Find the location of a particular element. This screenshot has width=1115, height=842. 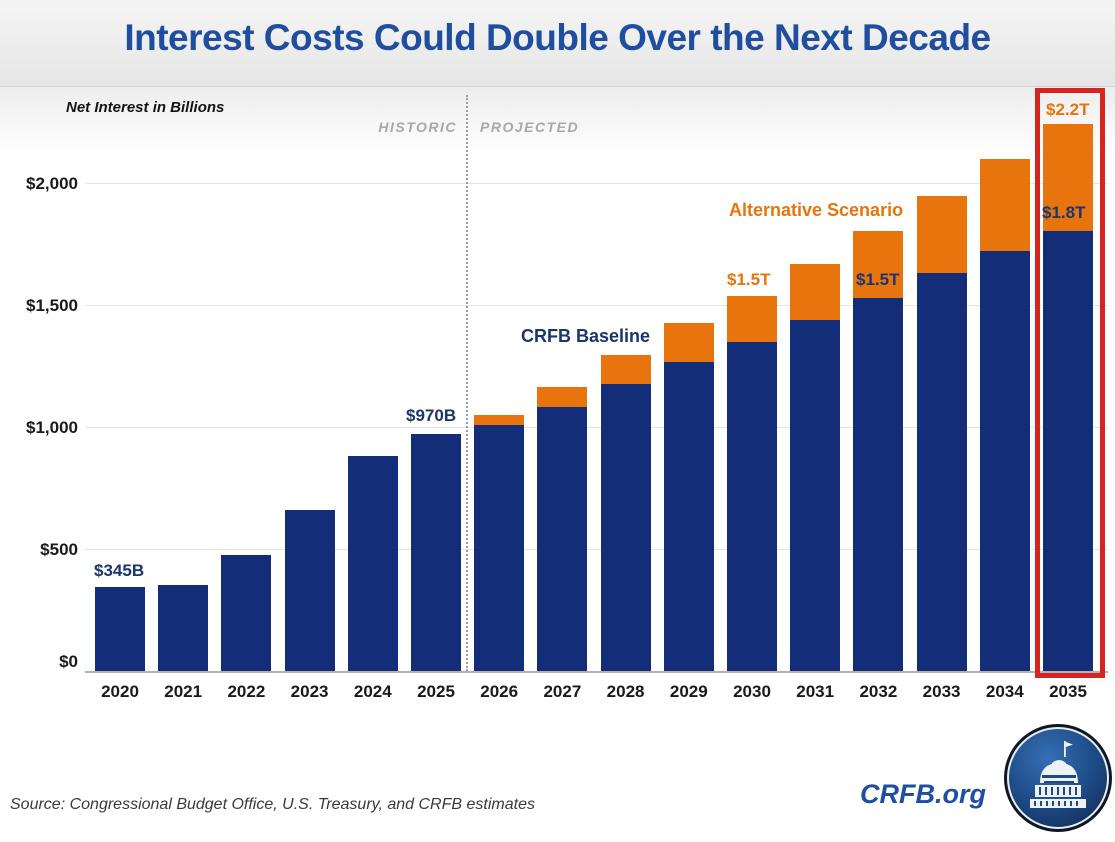

bar-2034-alternative is located at coordinates (1004, 205).